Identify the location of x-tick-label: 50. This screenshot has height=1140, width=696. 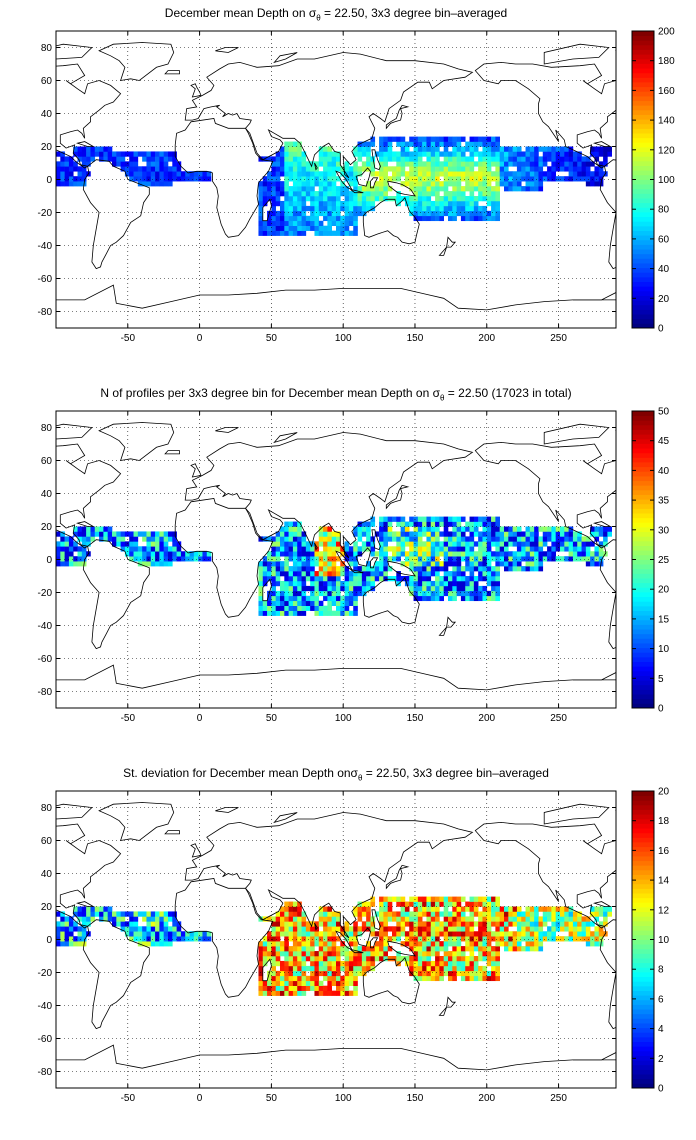
(272, 338).